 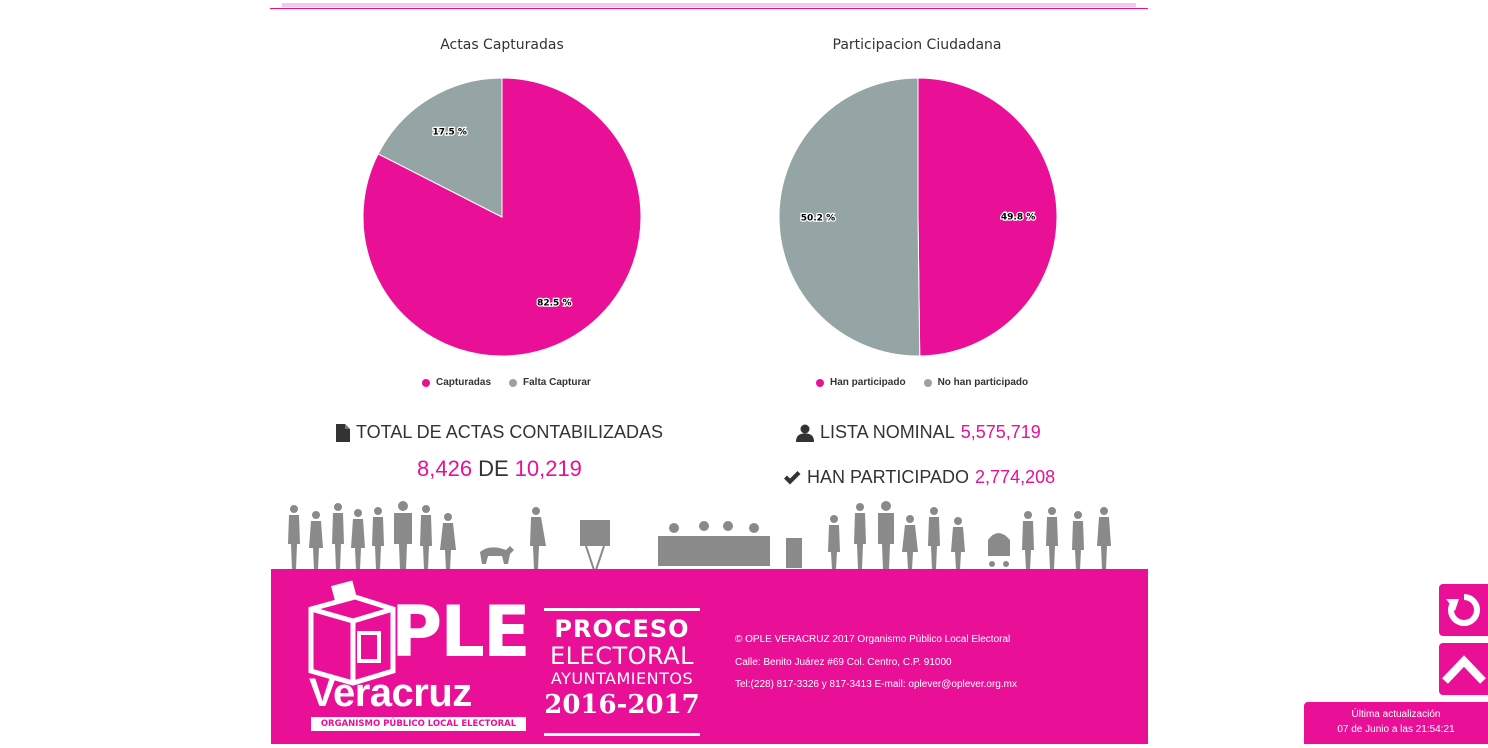 I want to click on years-text: 2016-2017, so click(x=622, y=705).